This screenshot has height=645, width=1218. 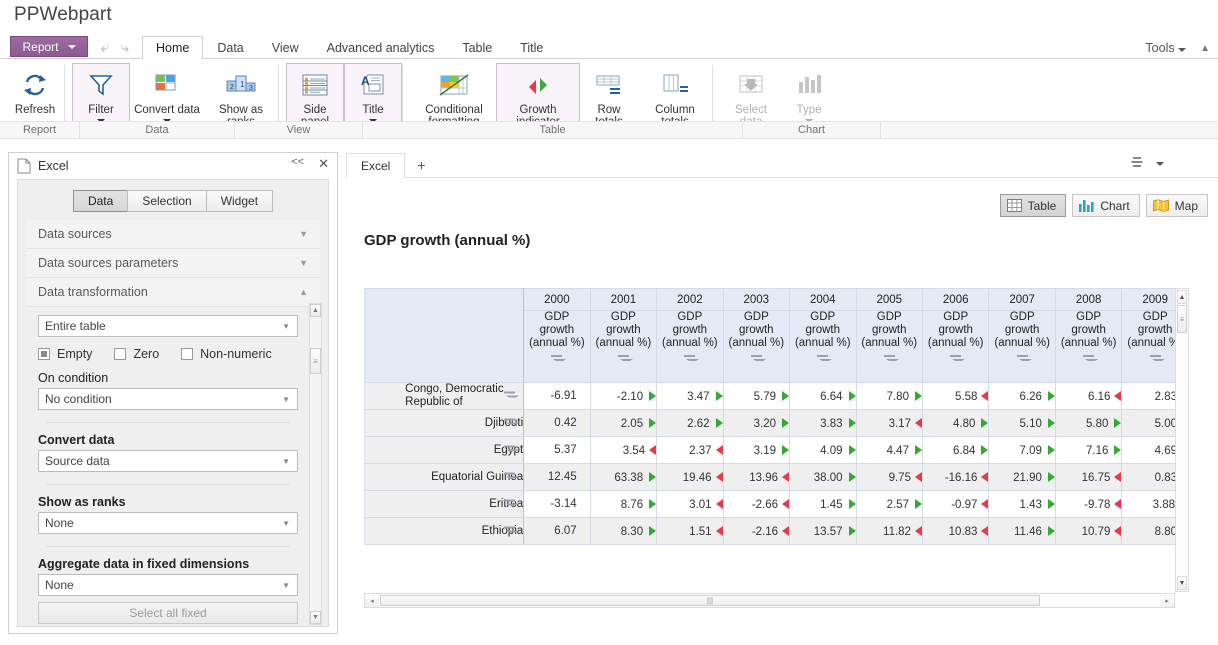 What do you see at coordinates (623, 423) in the screenshot?
I see `table-cell: 2.05` at bounding box center [623, 423].